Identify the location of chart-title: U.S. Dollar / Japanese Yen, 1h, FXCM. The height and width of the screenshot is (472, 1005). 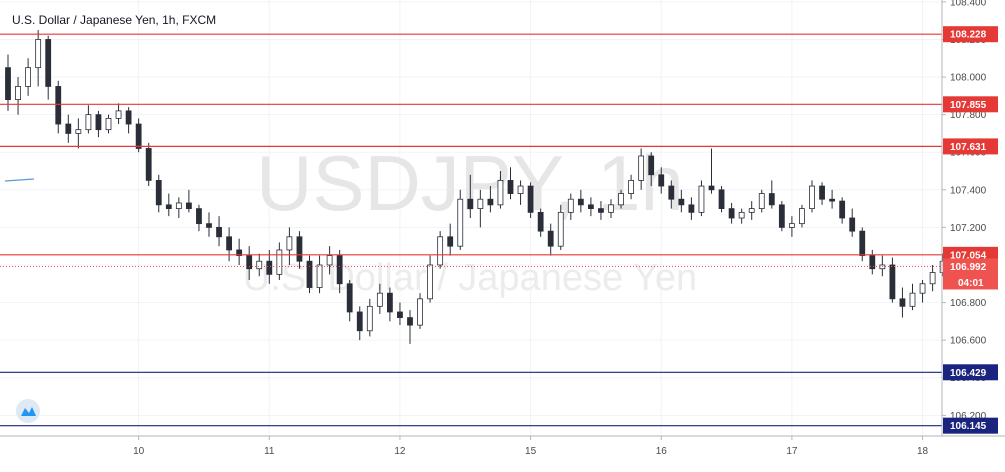
(114, 20).